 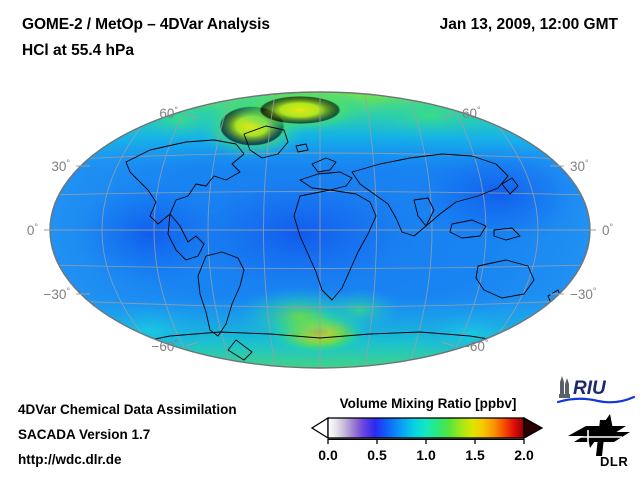 I want to click on dlr-logo: DLR, so click(x=599, y=441).